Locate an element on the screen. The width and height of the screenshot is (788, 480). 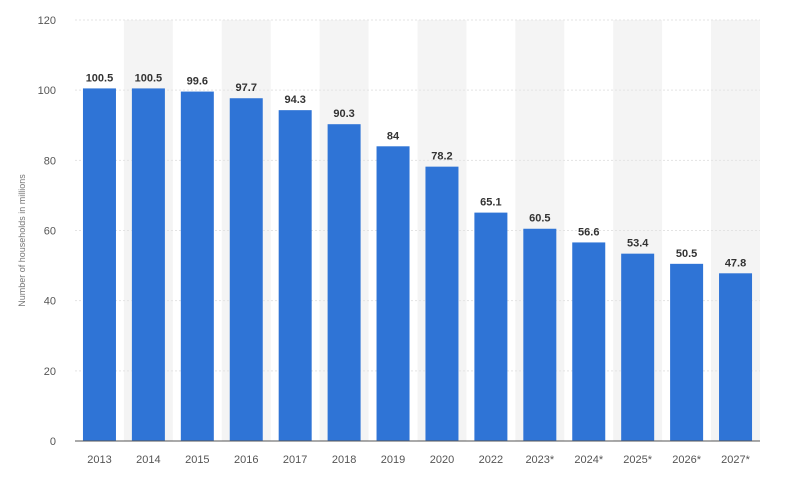
x-tick-label: 2022 is located at coordinates (491, 460).